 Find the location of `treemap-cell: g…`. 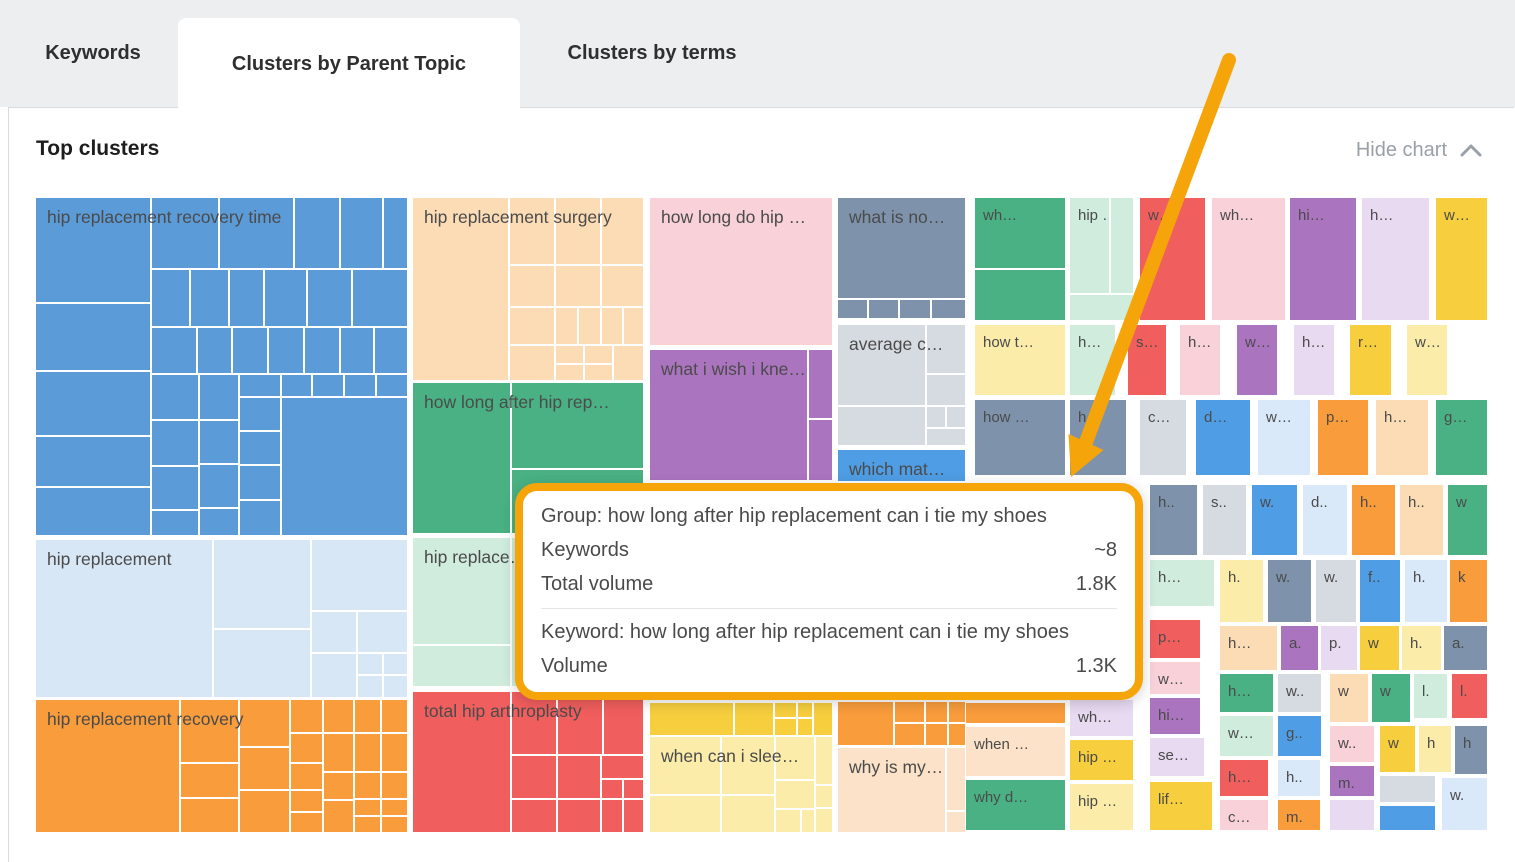

treemap-cell: g… is located at coordinates (1461, 437).